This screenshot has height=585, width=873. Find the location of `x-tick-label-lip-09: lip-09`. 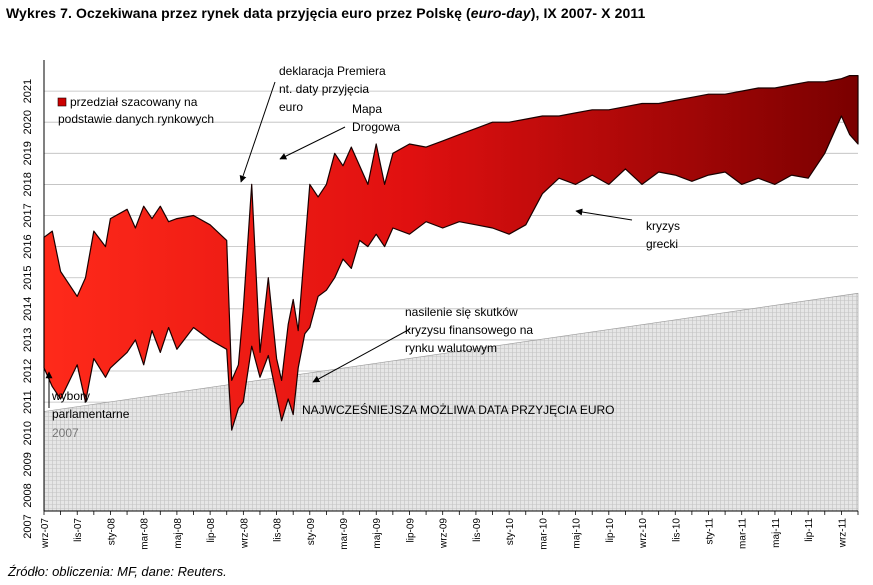

x-tick-label-lip-09: lip-09 is located at coordinates (410, 530).